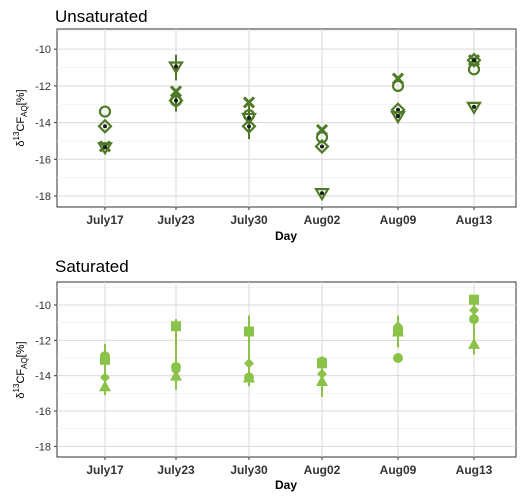 This screenshot has height=500, width=526. Describe the element at coordinates (101, 16) in the screenshot. I see `panel-title-unsaturated: Unsaturated` at that location.